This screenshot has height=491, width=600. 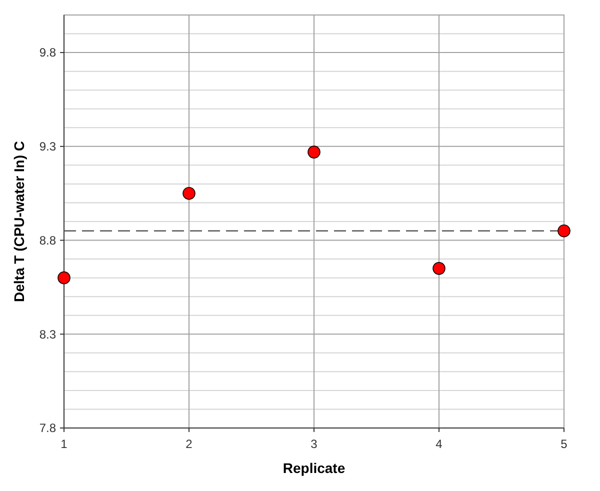 I want to click on y-axis-title: Delta T (CPU-water In) C, so click(x=19, y=221).